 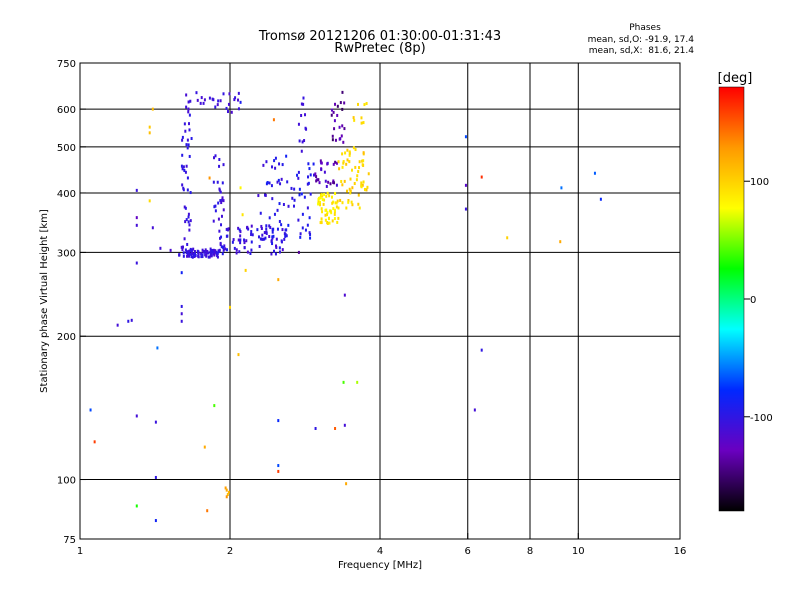 I want to click on x-axis-label: Frequency [MHz], so click(x=380, y=565).